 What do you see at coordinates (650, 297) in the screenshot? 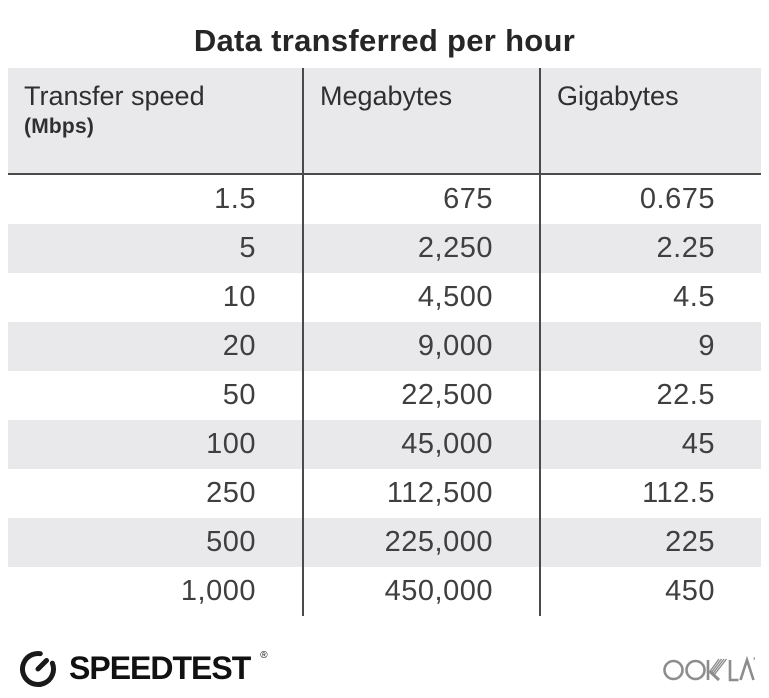
I see `cell-gigabytes: 4.5` at bounding box center [650, 297].